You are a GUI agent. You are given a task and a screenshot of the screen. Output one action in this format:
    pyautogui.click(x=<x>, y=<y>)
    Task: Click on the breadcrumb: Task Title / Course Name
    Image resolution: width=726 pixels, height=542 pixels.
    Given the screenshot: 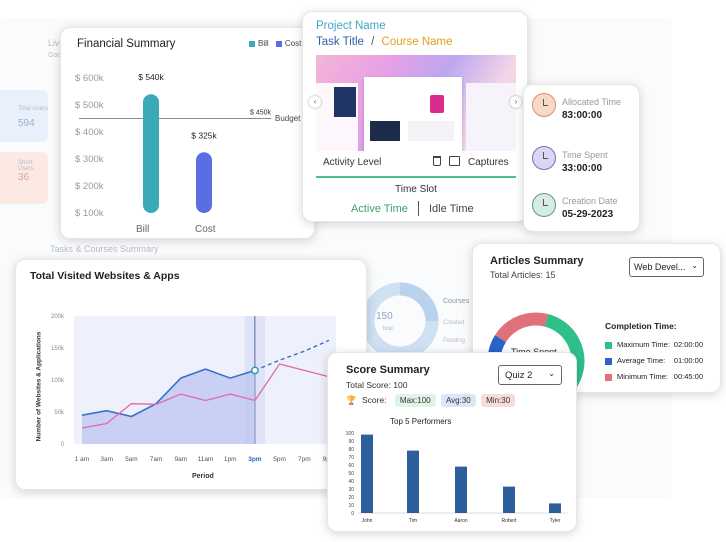 What is the action you would take?
    pyautogui.click(x=384, y=42)
    